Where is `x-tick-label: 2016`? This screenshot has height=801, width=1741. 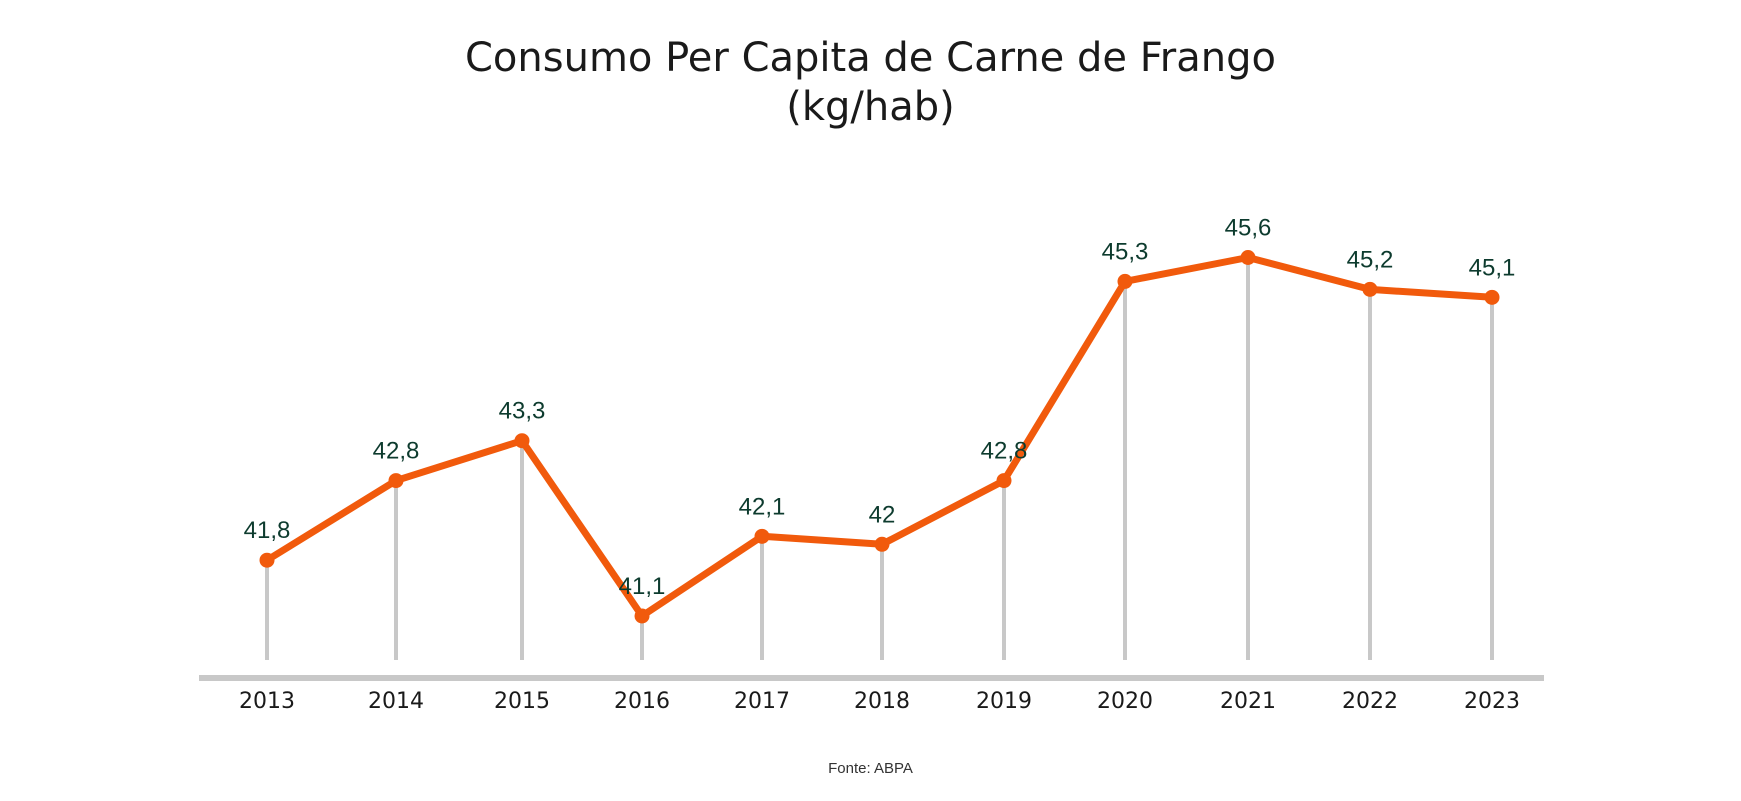
x-tick-label: 2016 is located at coordinates (642, 701).